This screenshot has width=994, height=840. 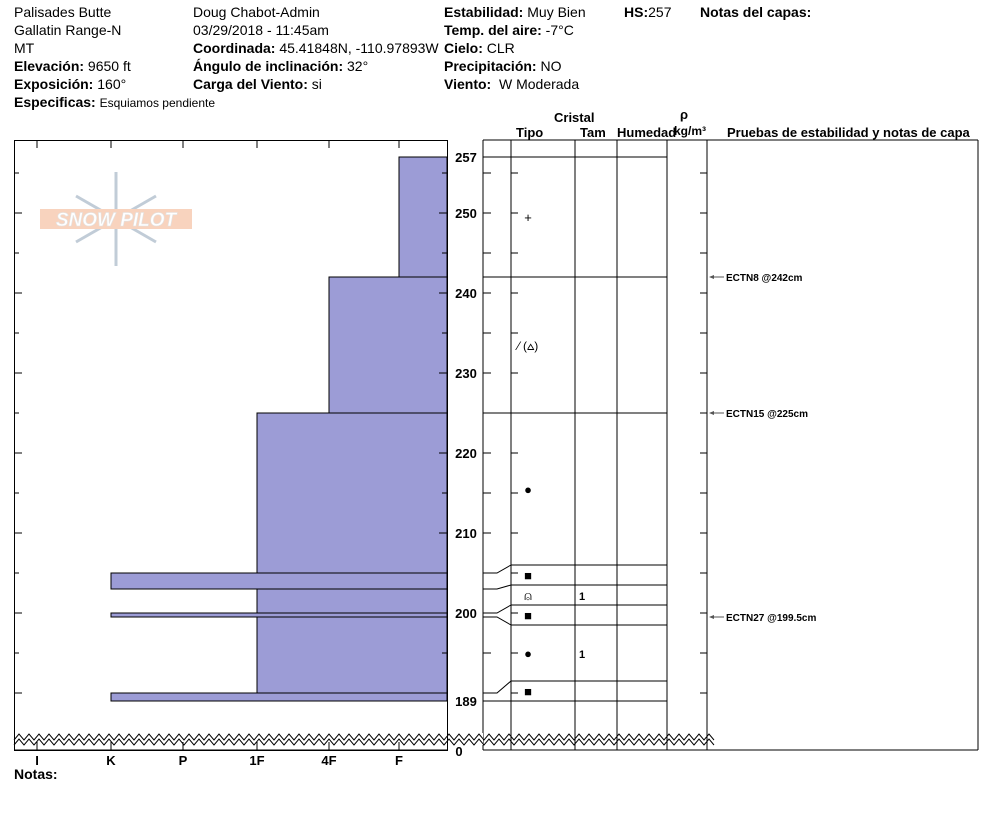 What do you see at coordinates (281, 66) in the screenshot?
I see `slope-angle: Ángulo de inclinación: 32°` at bounding box center [281, 66].